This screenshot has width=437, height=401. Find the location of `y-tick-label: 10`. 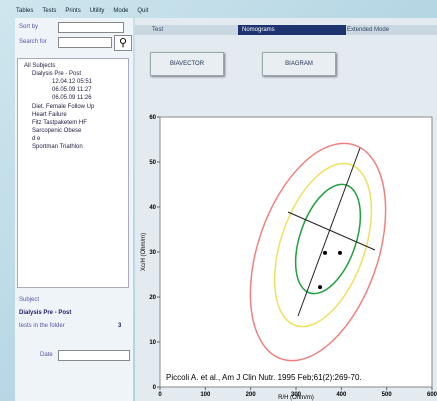

y-tick-label: 10 is located at coordinates (152, 343).